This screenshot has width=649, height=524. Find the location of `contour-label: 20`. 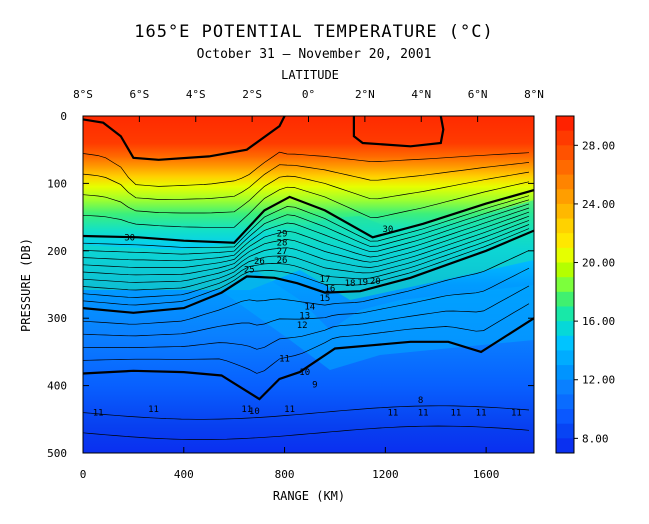

contour-label: 20 is located at coordinates (375, 282).